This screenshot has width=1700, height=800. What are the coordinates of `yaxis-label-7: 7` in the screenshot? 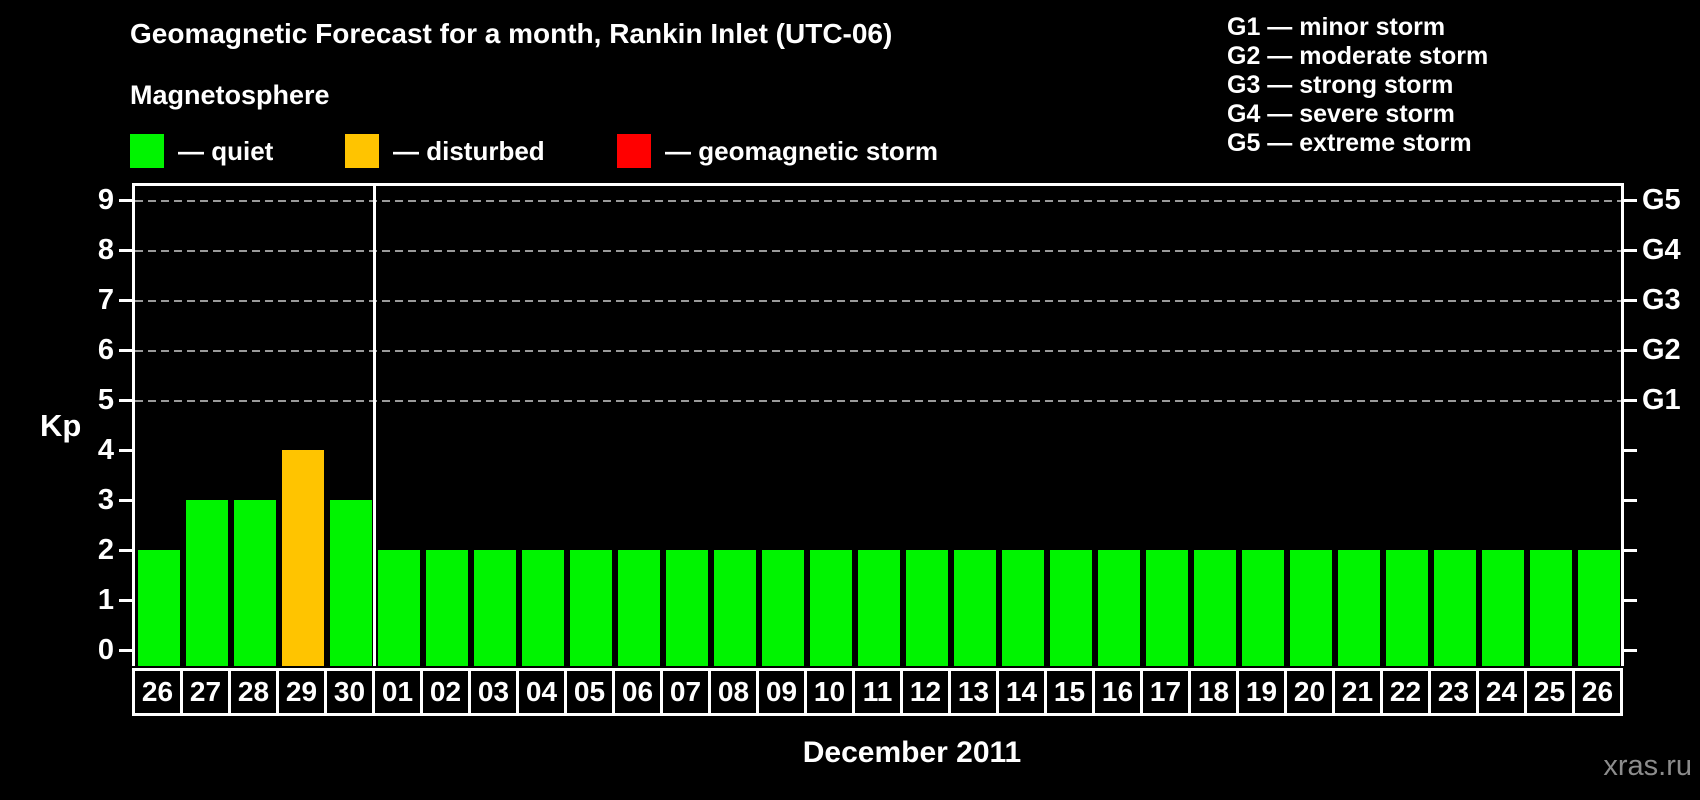 It's located at (105, 300).